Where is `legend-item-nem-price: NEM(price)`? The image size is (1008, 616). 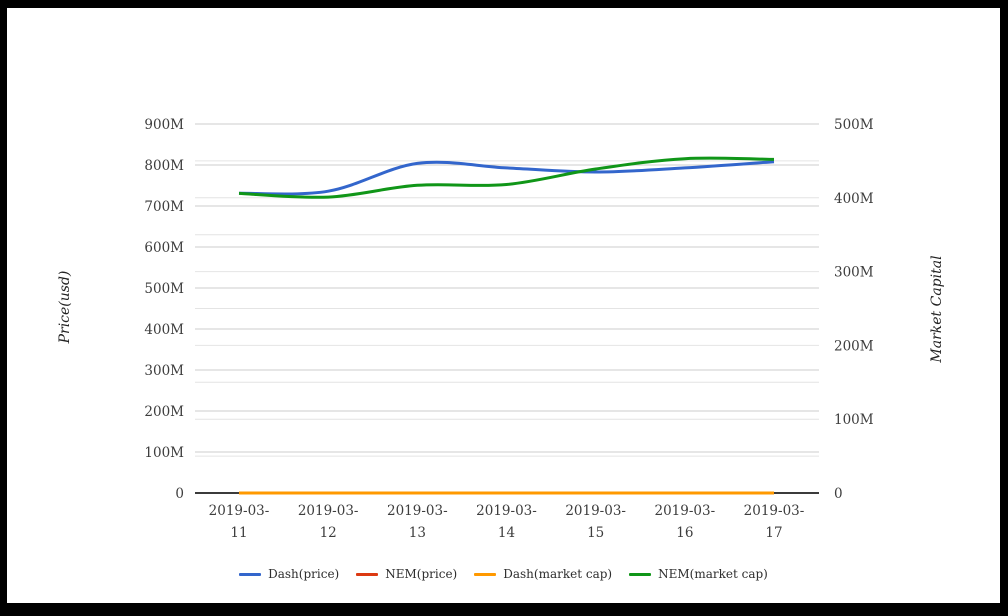 legend-item-nem-price: NEM(price) is located at coordinates (406, 574).